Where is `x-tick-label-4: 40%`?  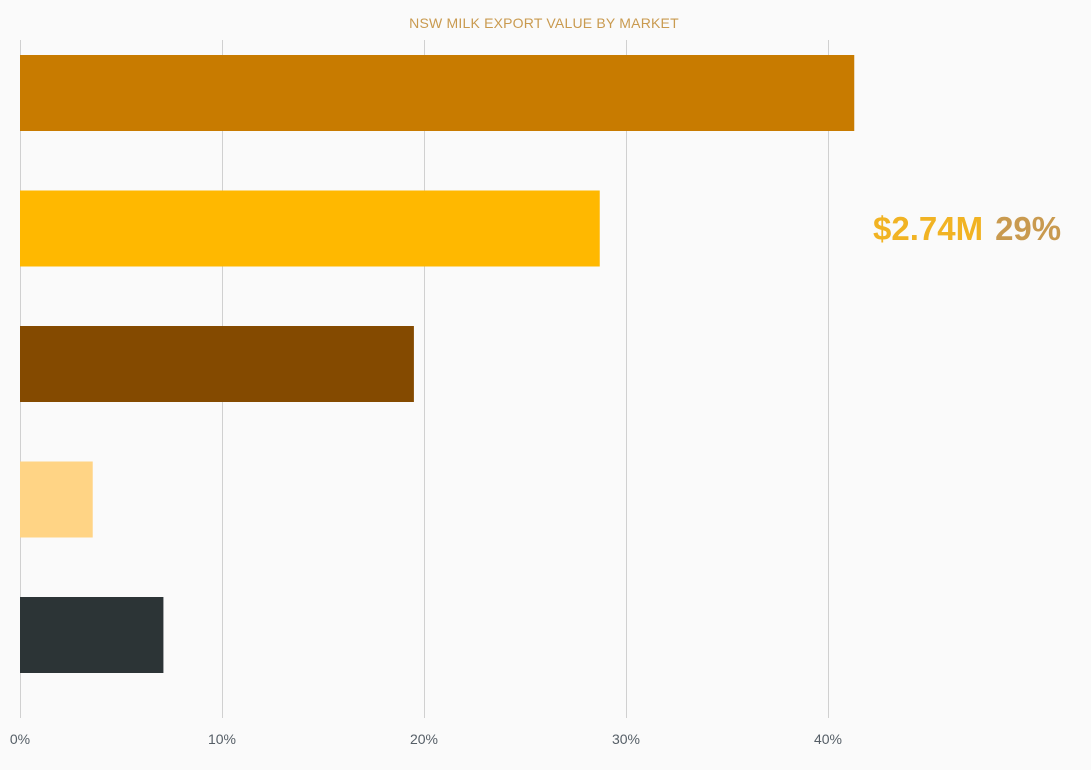
x-tick-label-4: 40% is located at coordinates (828, 739).